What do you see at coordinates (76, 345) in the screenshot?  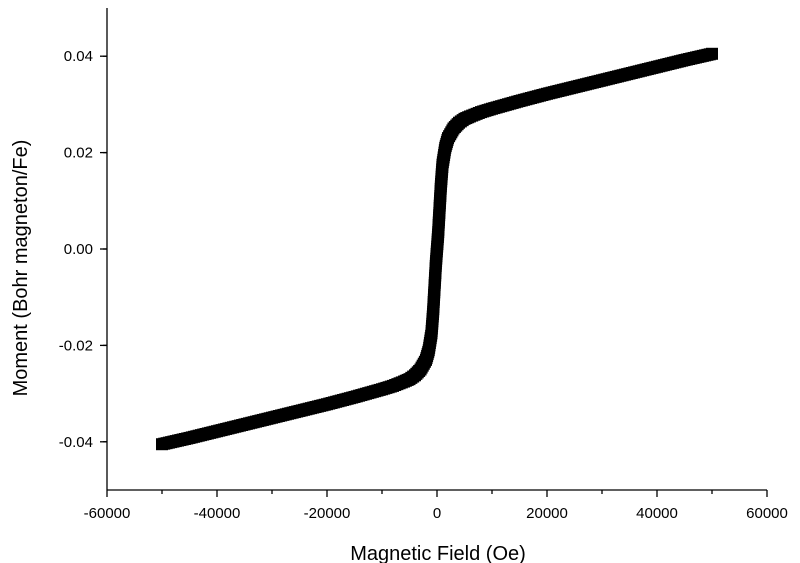 I see `y-tick-label: -0.02` at bounding box center [76, 345].